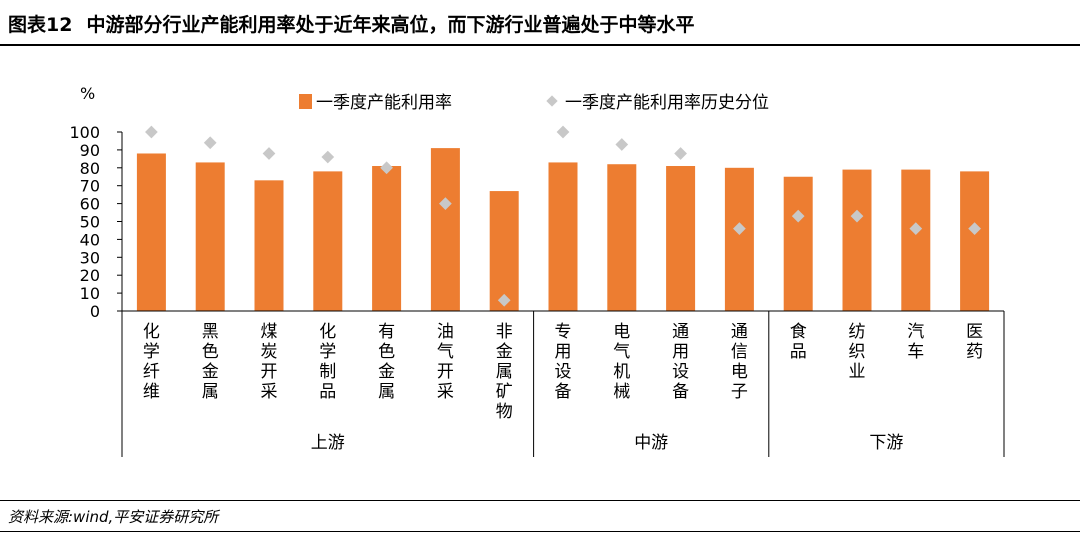 The height and width of the screenshot is (535, 1080). I want to click on x-category-label: 黑色金属, so click(210, 362).